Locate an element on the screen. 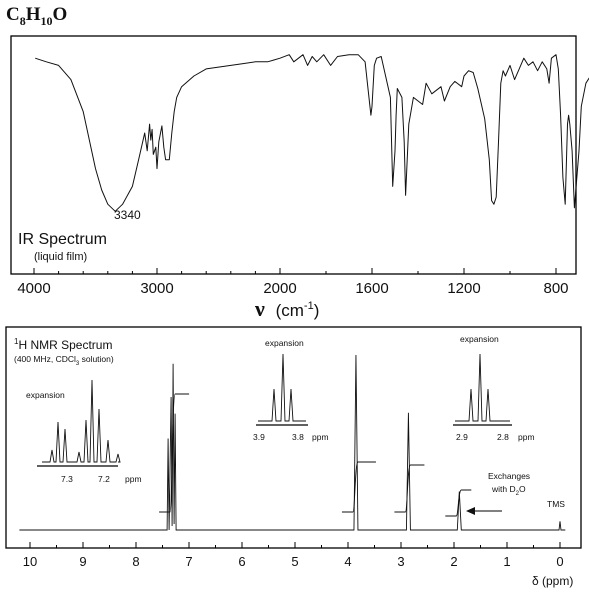 This screenshot has width=589, height=595. nmr-x-tick-label: 3 is located at coordinates (400, 561).